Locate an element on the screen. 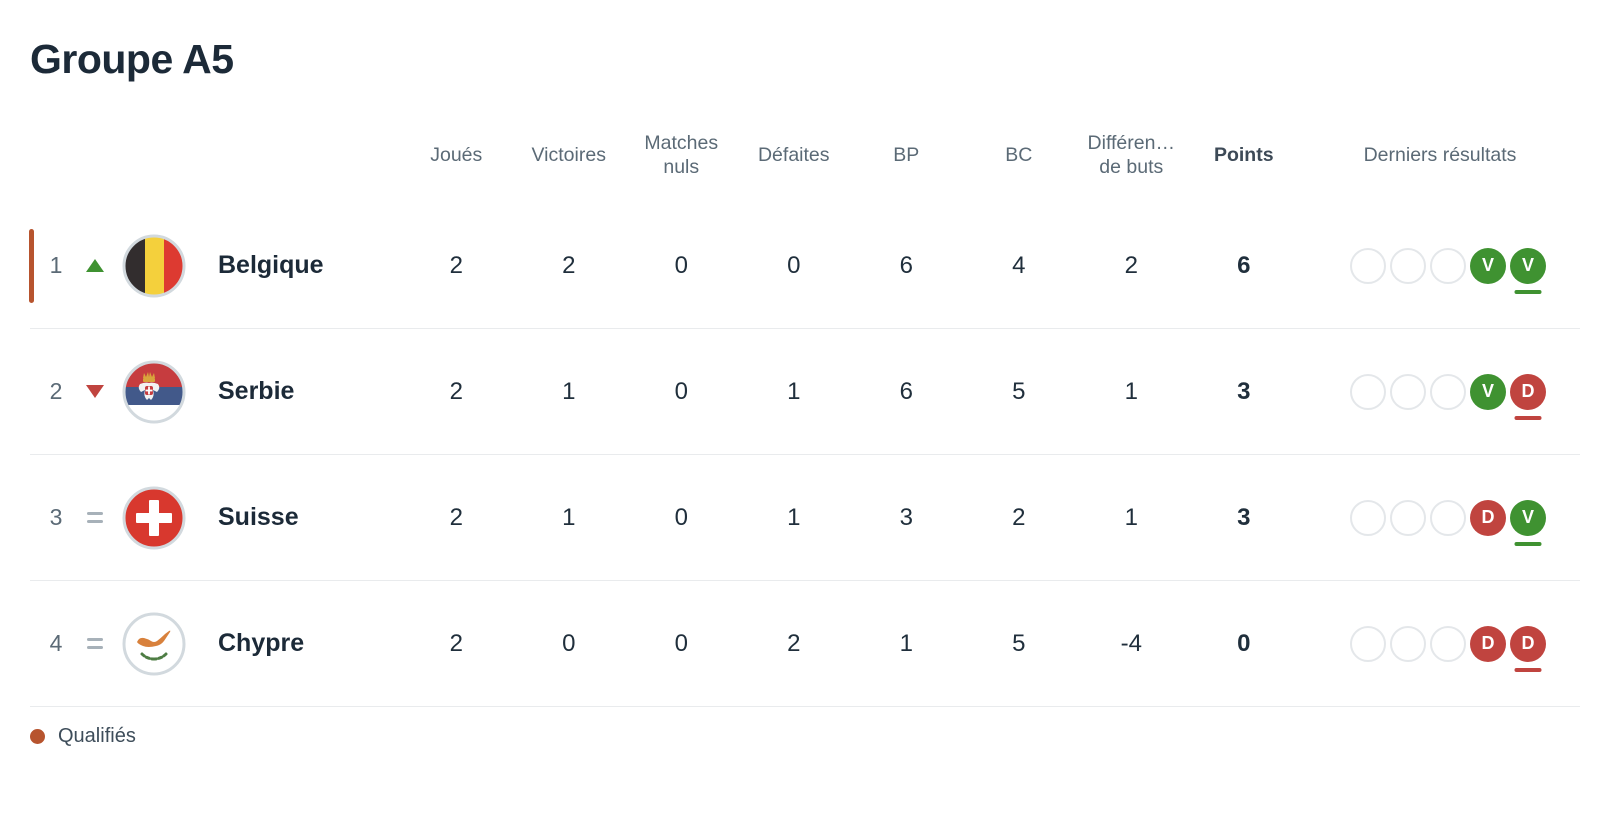  team-name: Serbie is located at coordinates (256, 391).